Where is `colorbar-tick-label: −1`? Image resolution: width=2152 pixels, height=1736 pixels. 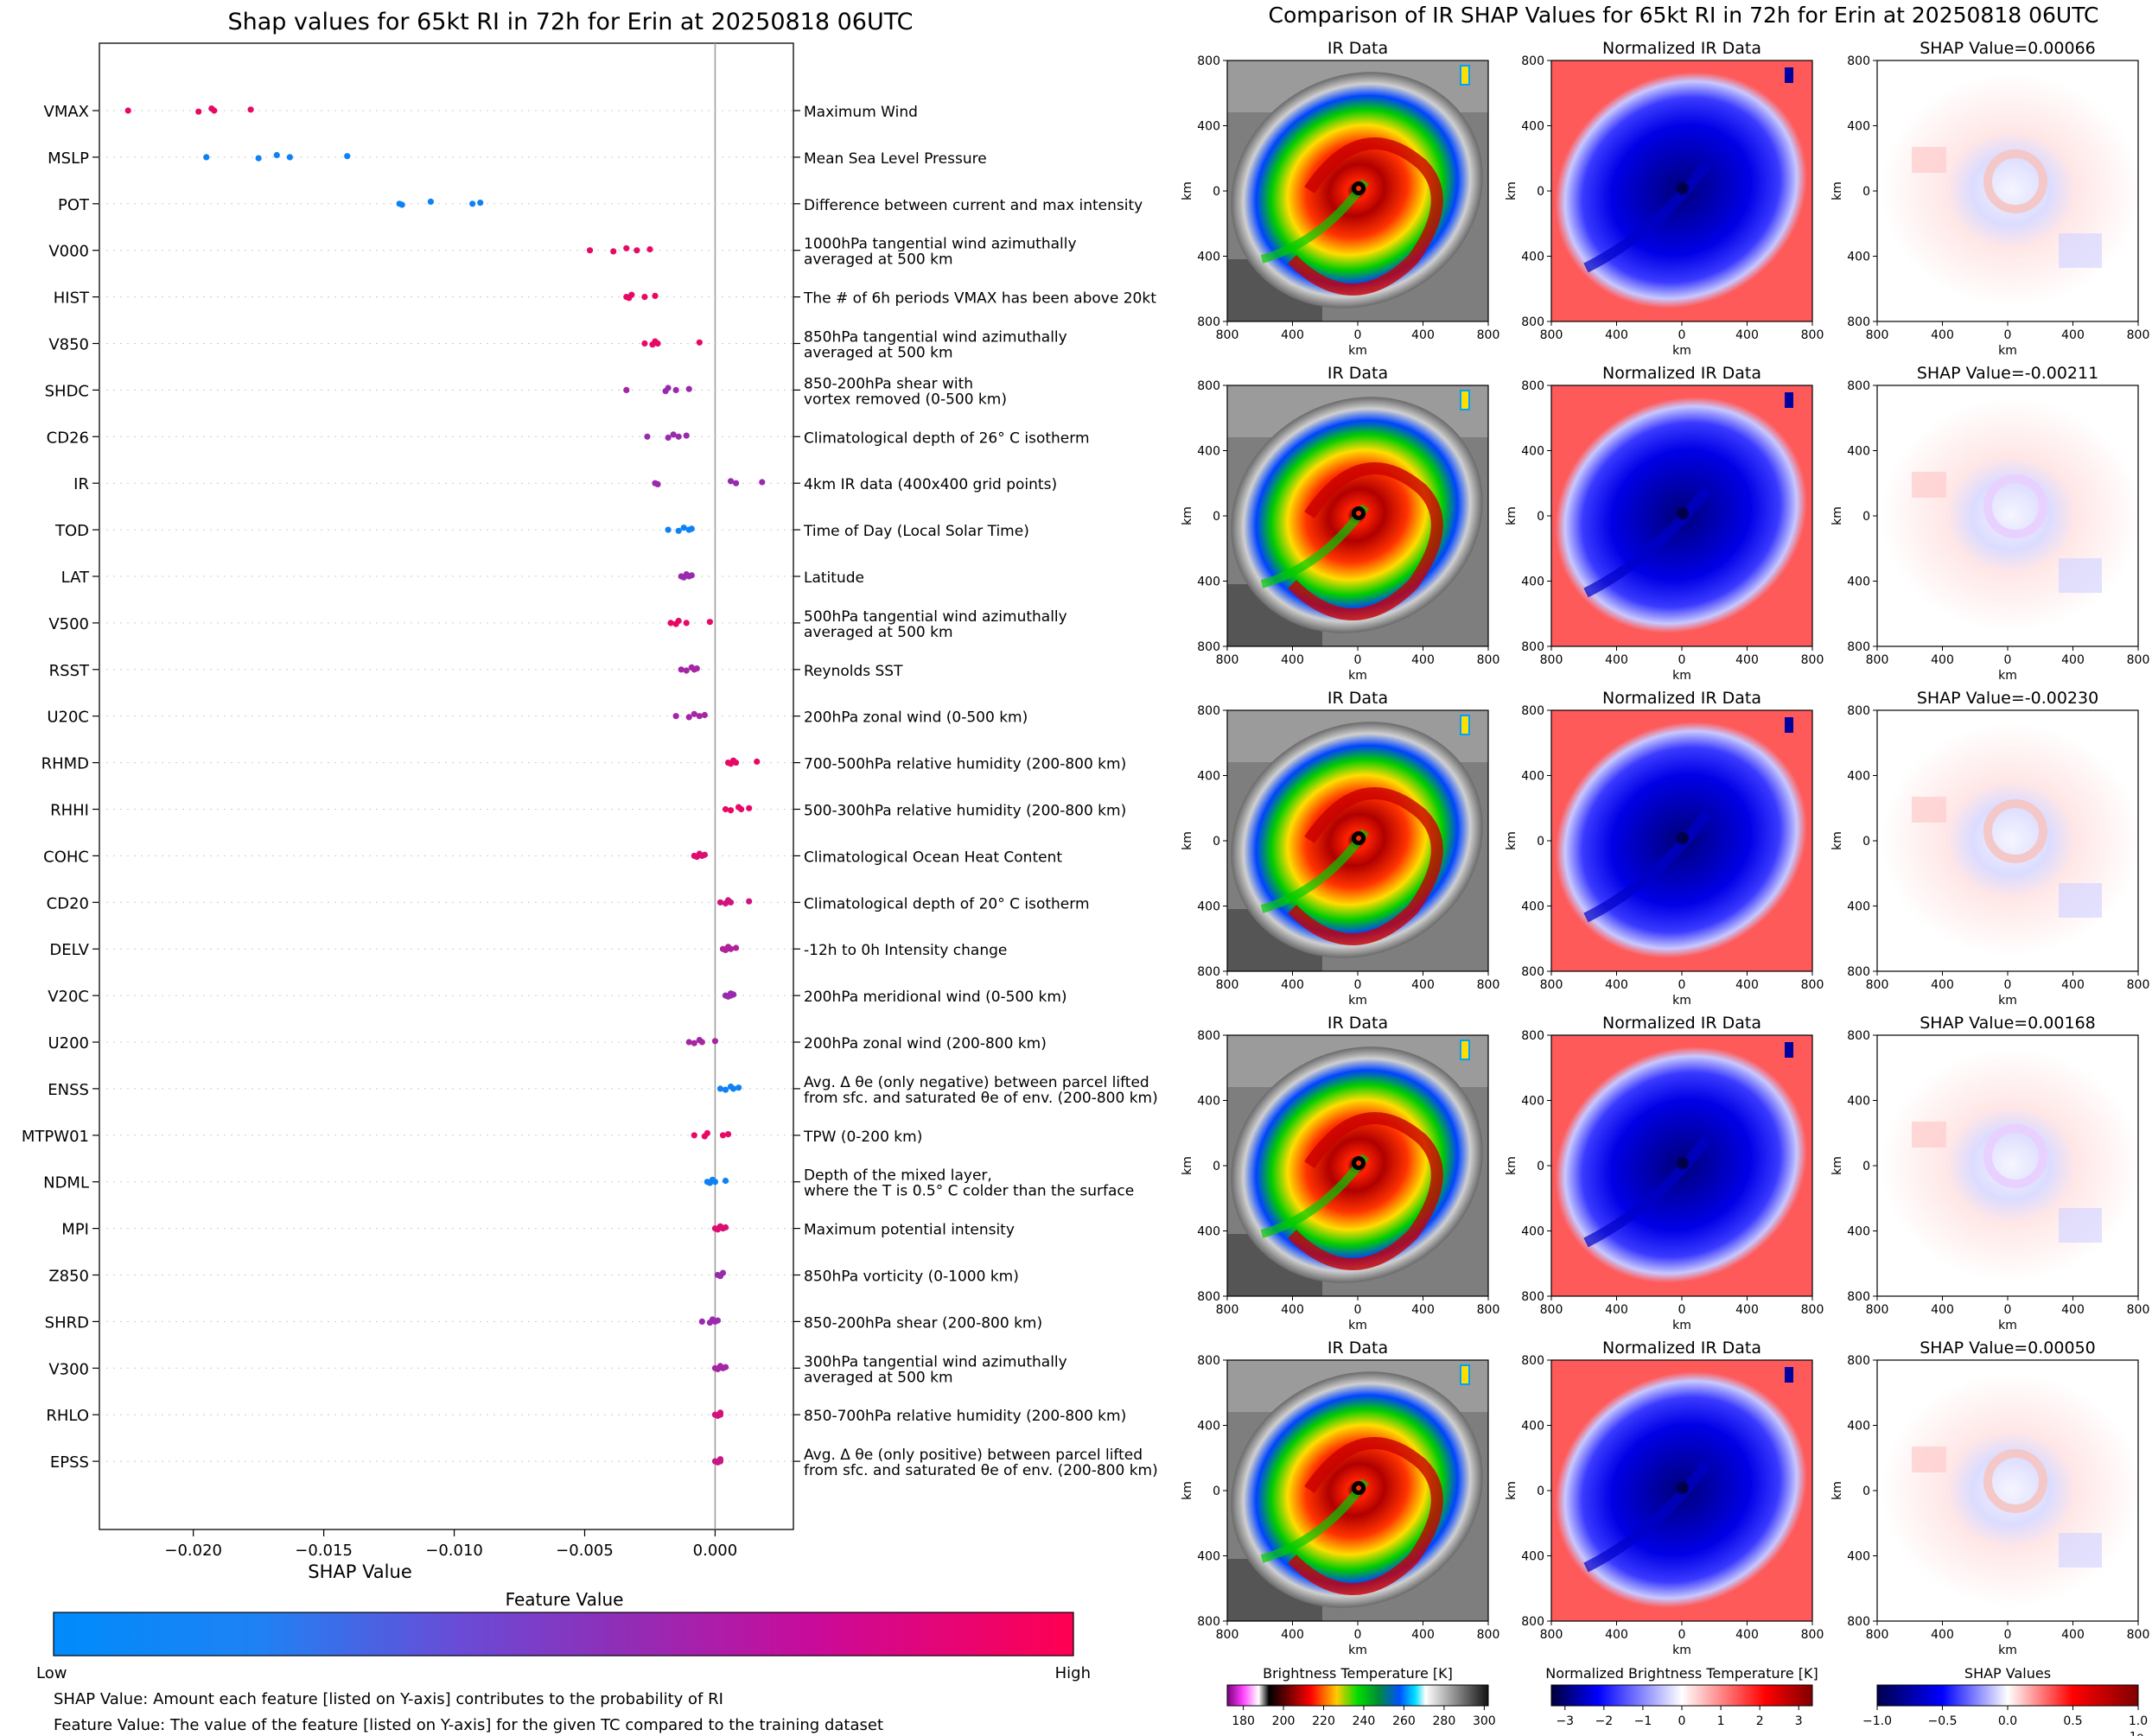
colorbar-tick-label: −1 is located at coordinates (1643, 1721).